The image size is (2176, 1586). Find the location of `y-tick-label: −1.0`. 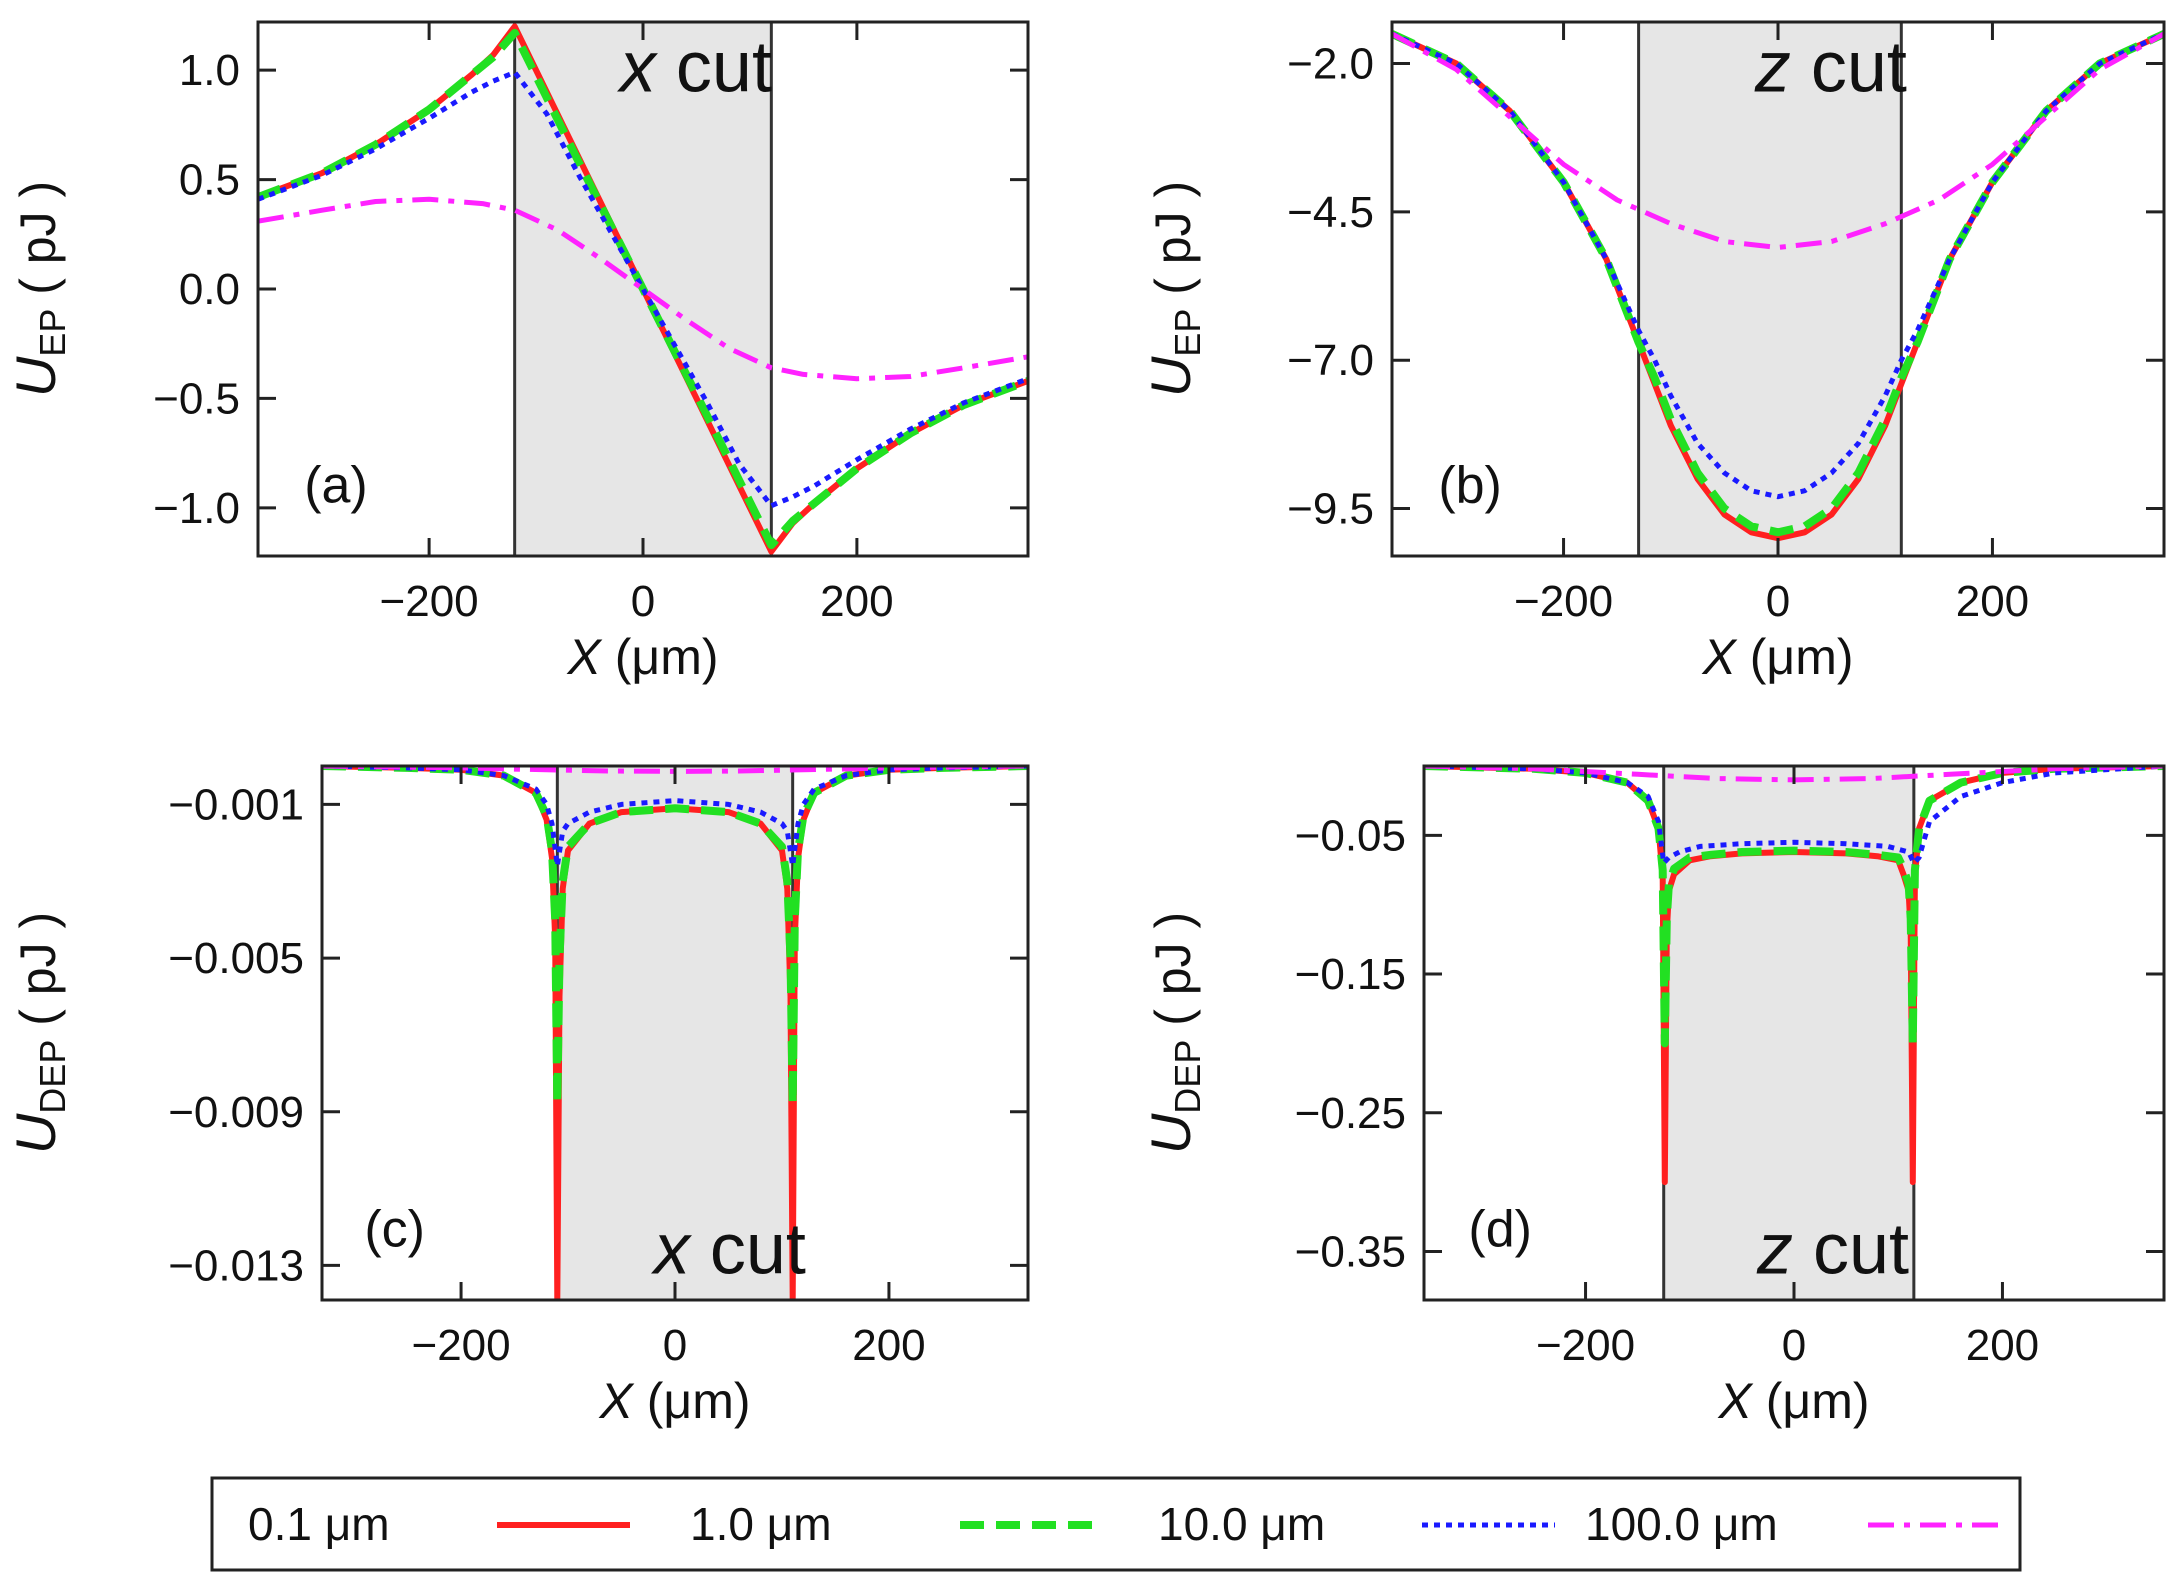

y-tick-label: −1.0 is located at coordinates (196, 508).